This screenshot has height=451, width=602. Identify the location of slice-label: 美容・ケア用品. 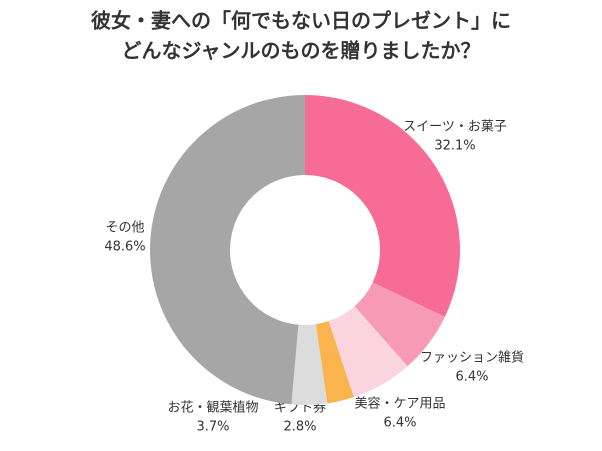
(399, 404).